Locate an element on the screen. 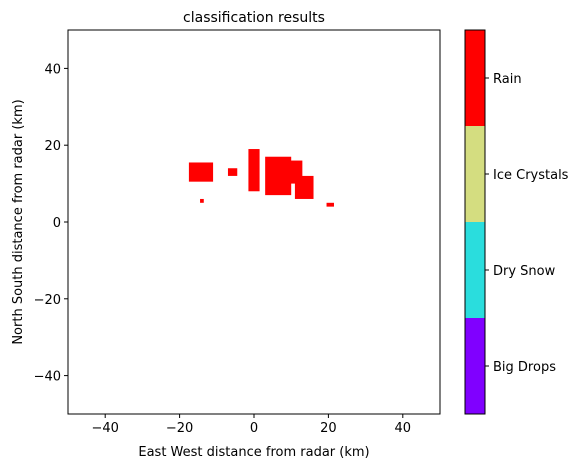 The height and width of the screenshot is (468, 583). colorbar-segment-rain is located at coordinates (475, 78).